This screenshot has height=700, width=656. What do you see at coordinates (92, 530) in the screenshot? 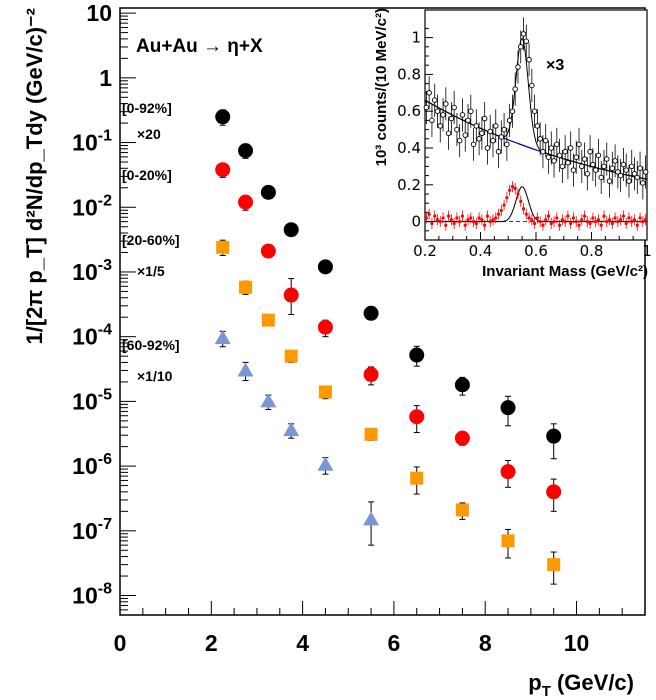
I see `y-tick-label: 10⁻⁷` at bounding box center [92, 530].